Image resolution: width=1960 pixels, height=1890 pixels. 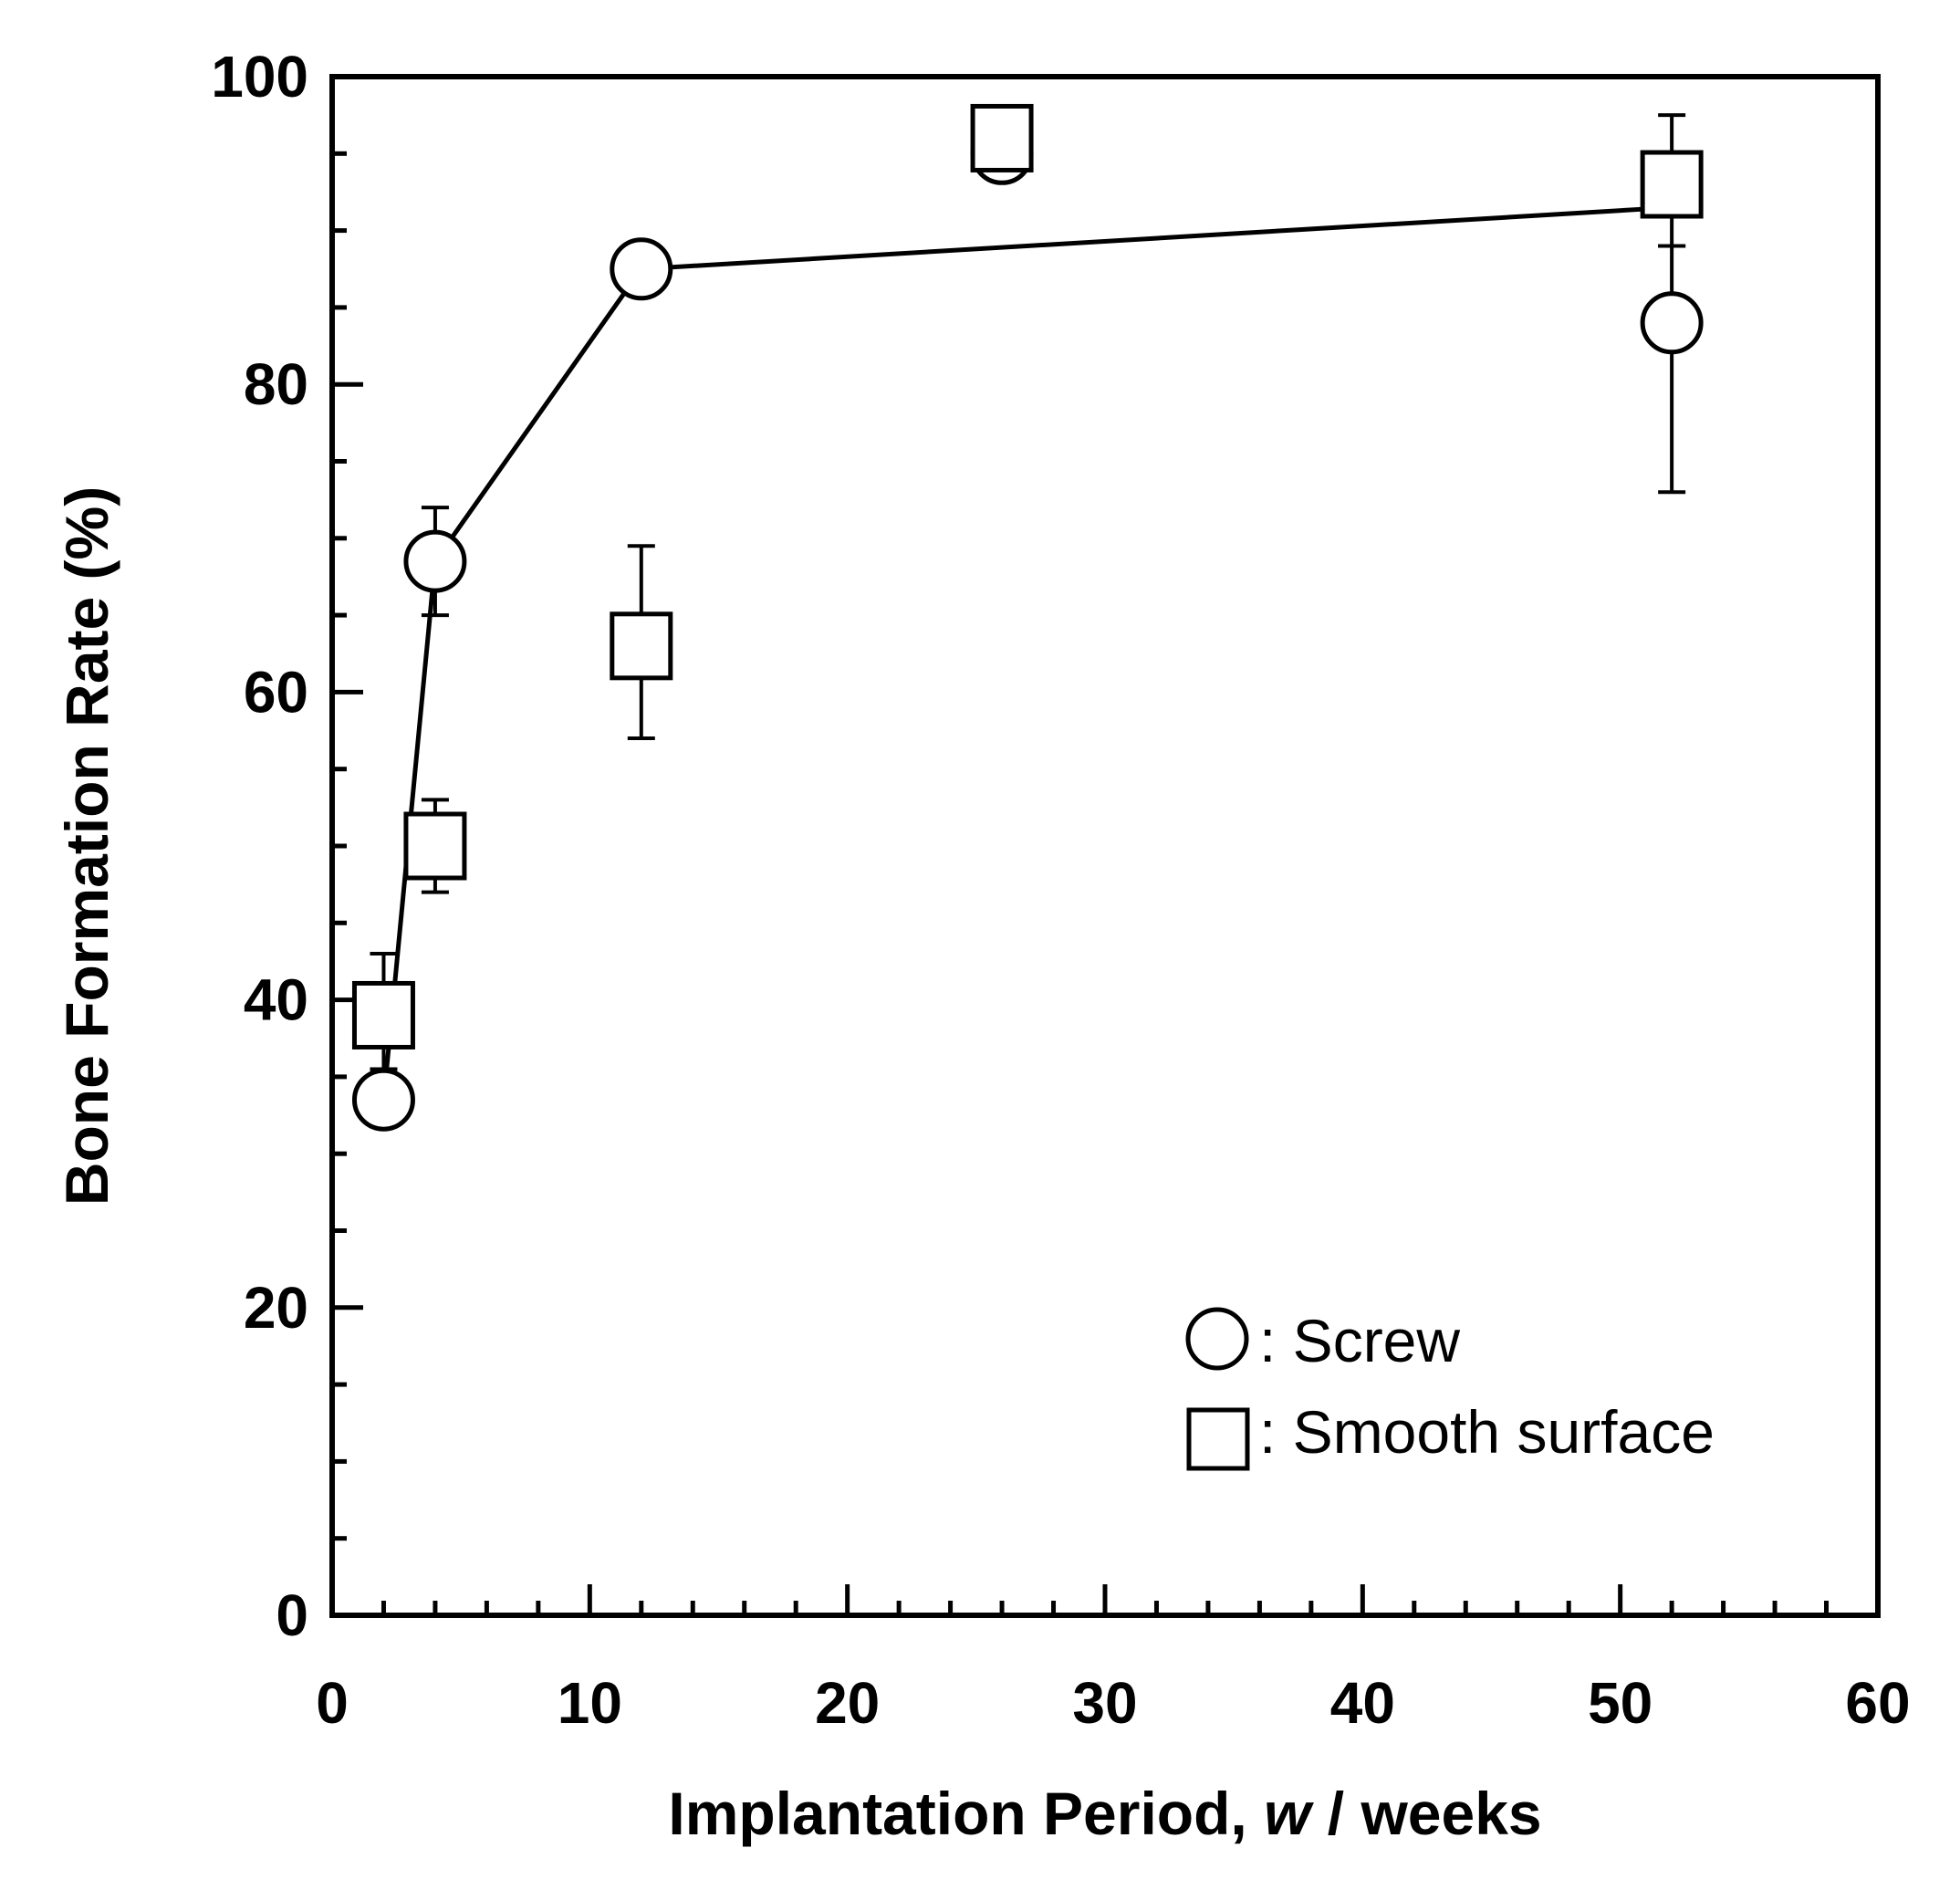 I want to click on legend-screw-label: : Screw, so click(x=1359, y=1340).